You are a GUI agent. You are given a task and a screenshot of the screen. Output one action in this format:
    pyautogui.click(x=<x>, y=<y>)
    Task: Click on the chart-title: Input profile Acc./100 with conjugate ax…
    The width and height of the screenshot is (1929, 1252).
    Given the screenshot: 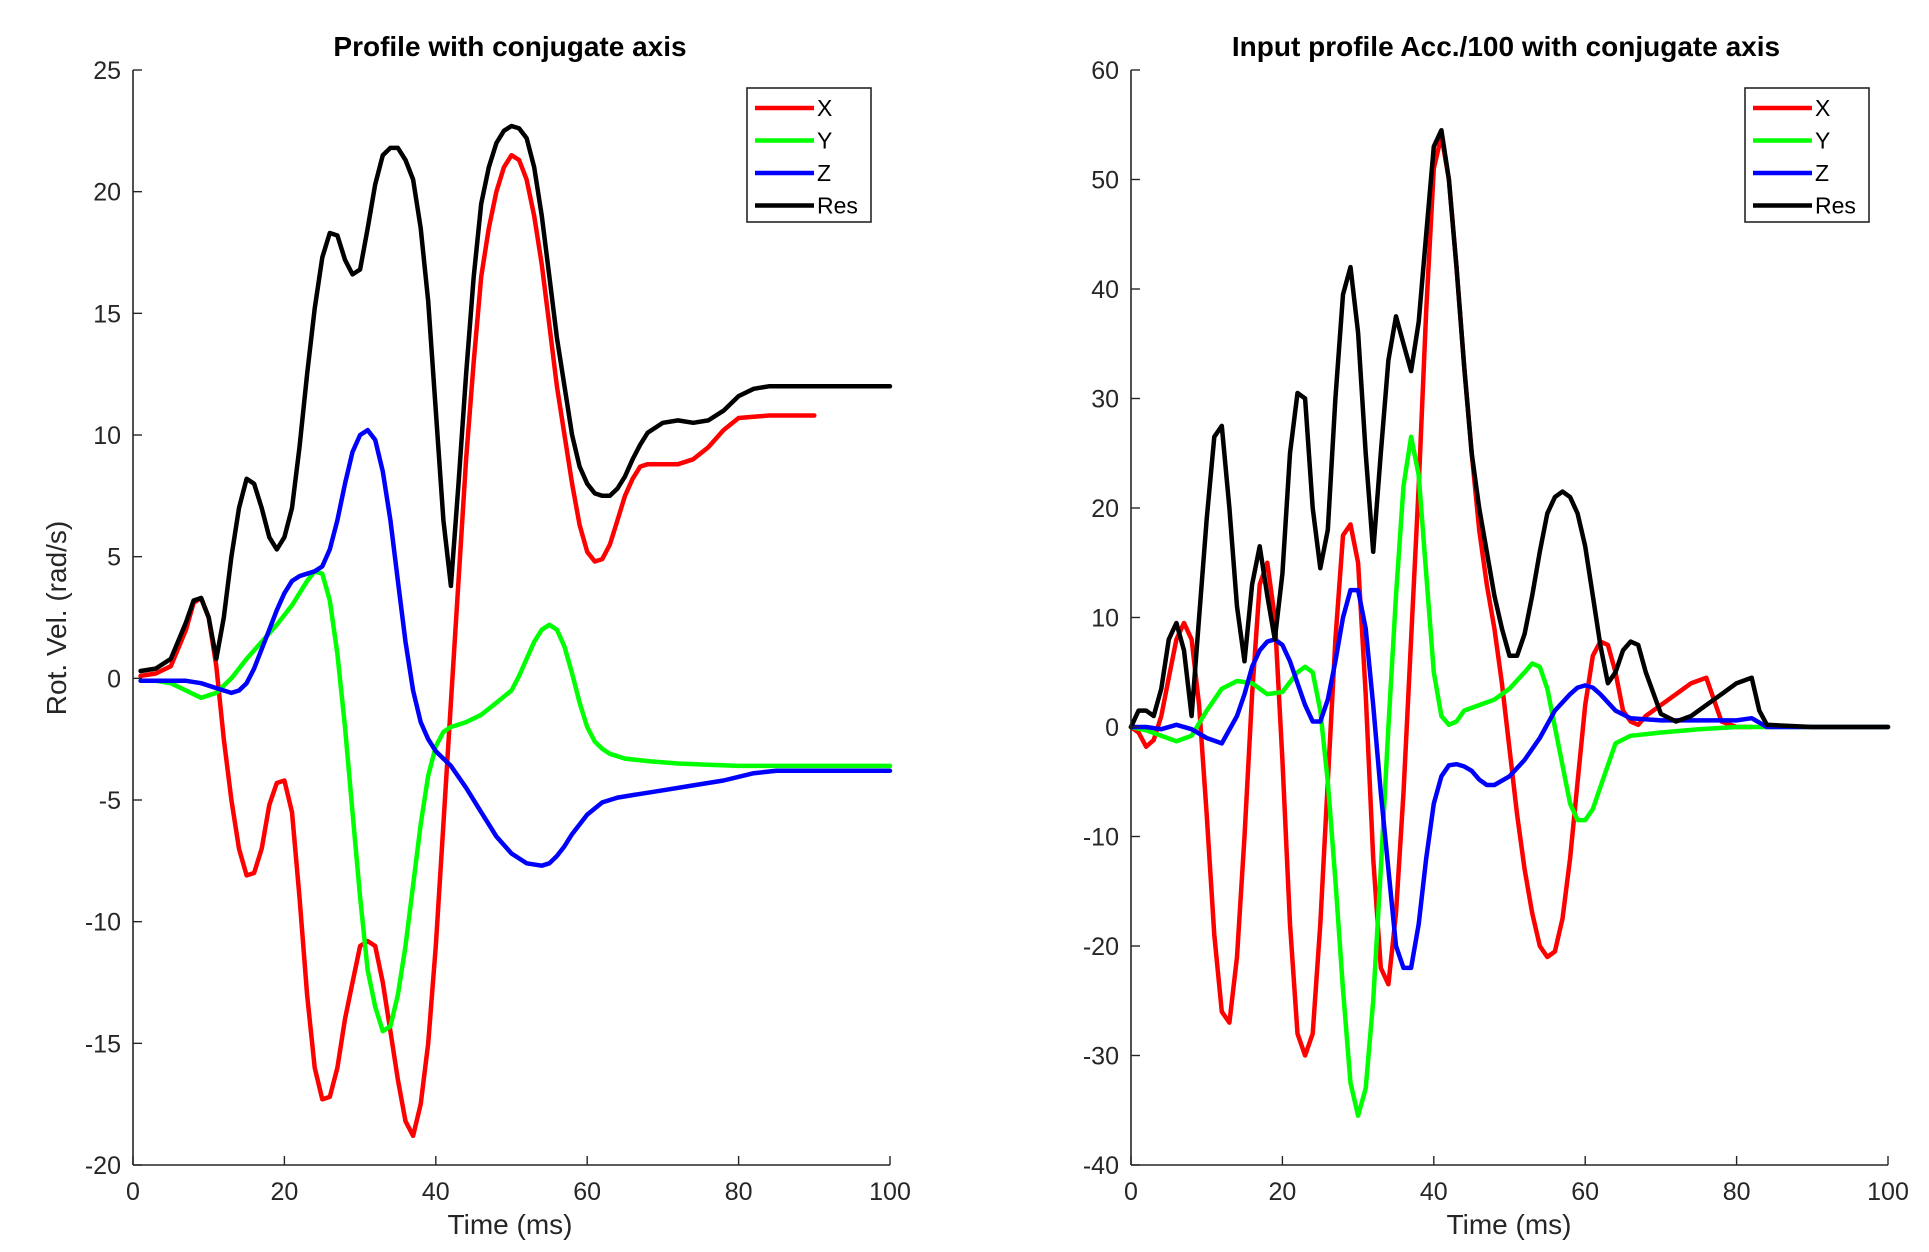 What is the action you would take?
    pyautogui.click(x=1506, y=46)
    